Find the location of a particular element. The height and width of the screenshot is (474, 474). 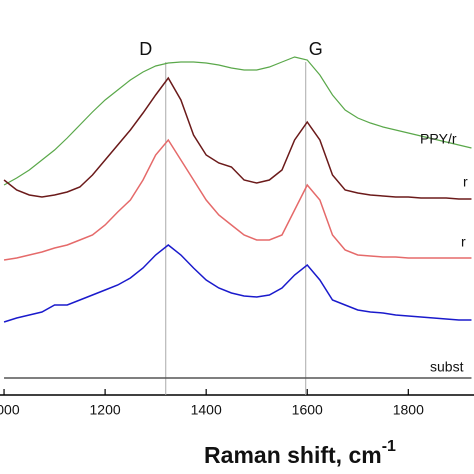

x-tick-label: 1600 is located at coordinates (307, 410).